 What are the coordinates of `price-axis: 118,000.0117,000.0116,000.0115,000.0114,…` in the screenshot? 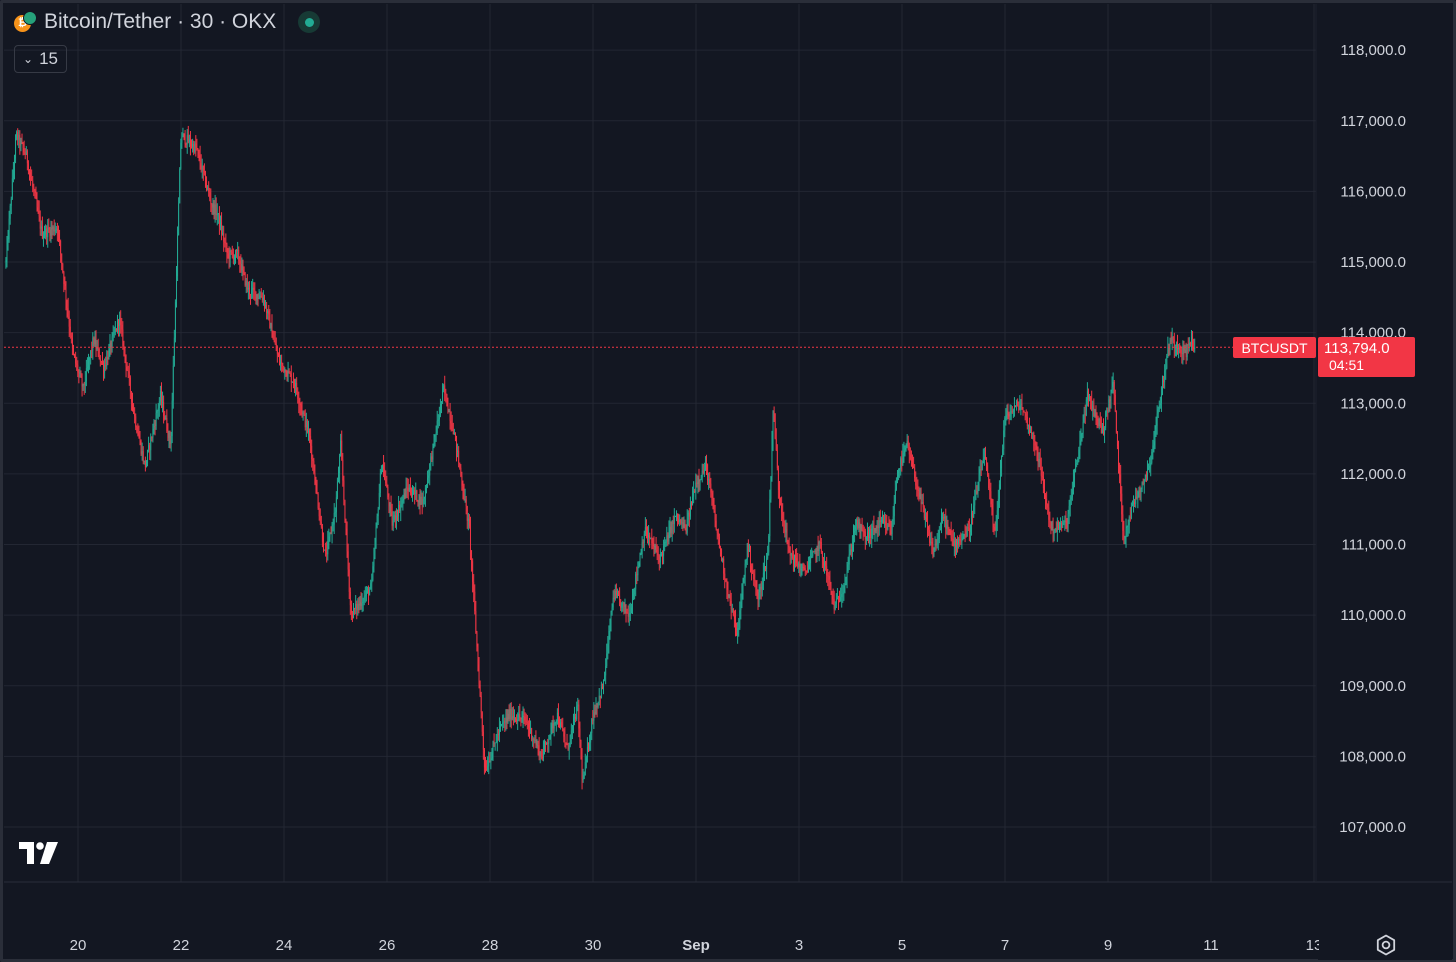 It's located at (1372, 439).